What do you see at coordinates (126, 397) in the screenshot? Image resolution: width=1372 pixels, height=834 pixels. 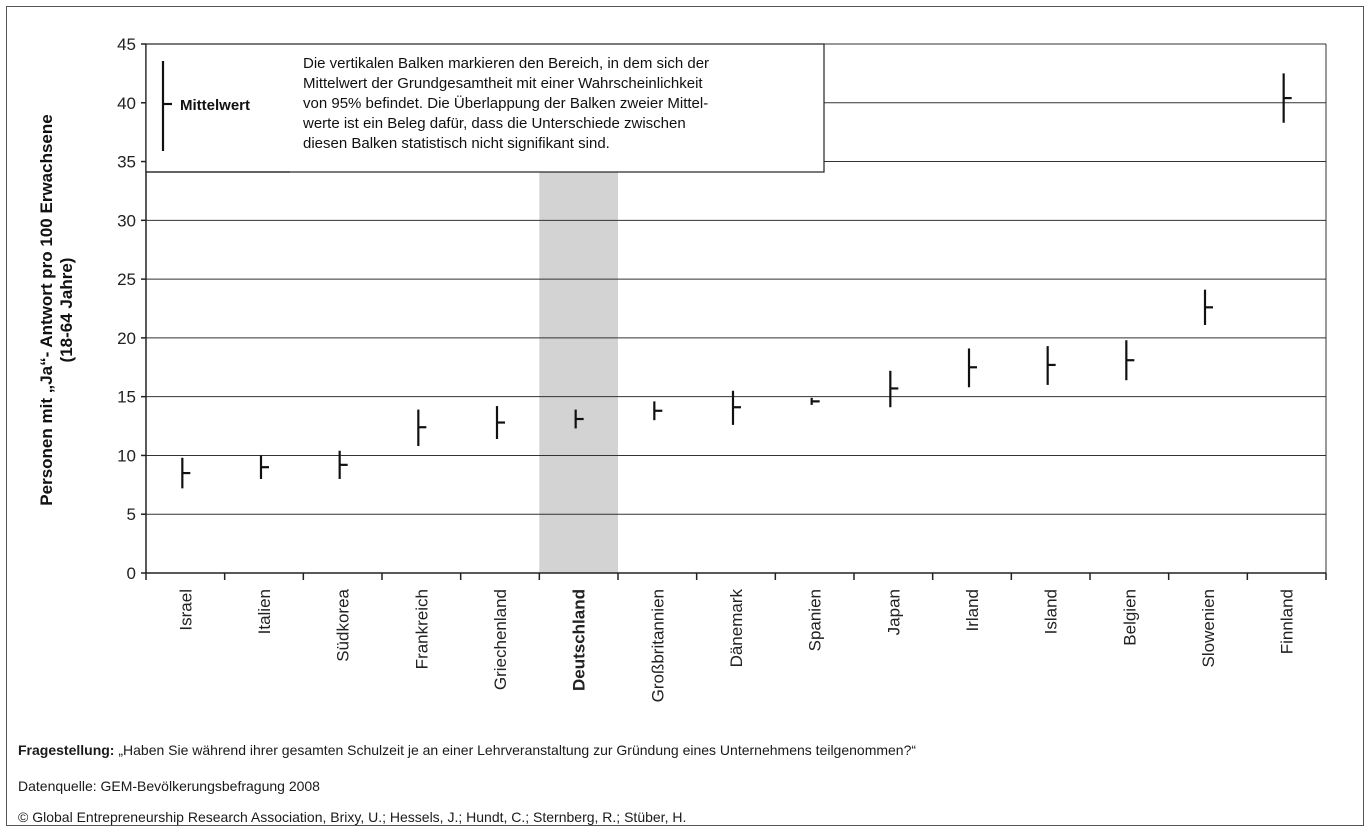 I see `y-tick-label: 15` at bounding box center [126, 397].